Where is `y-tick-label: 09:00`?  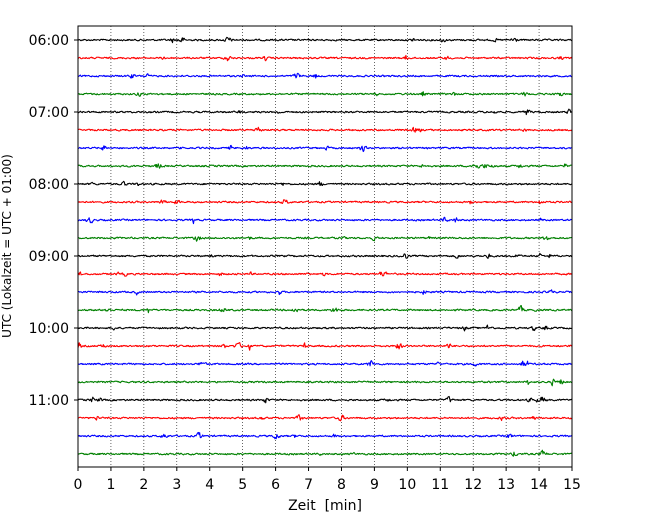 y-tick-label: 09:00 is located at coordinates (49, 257).